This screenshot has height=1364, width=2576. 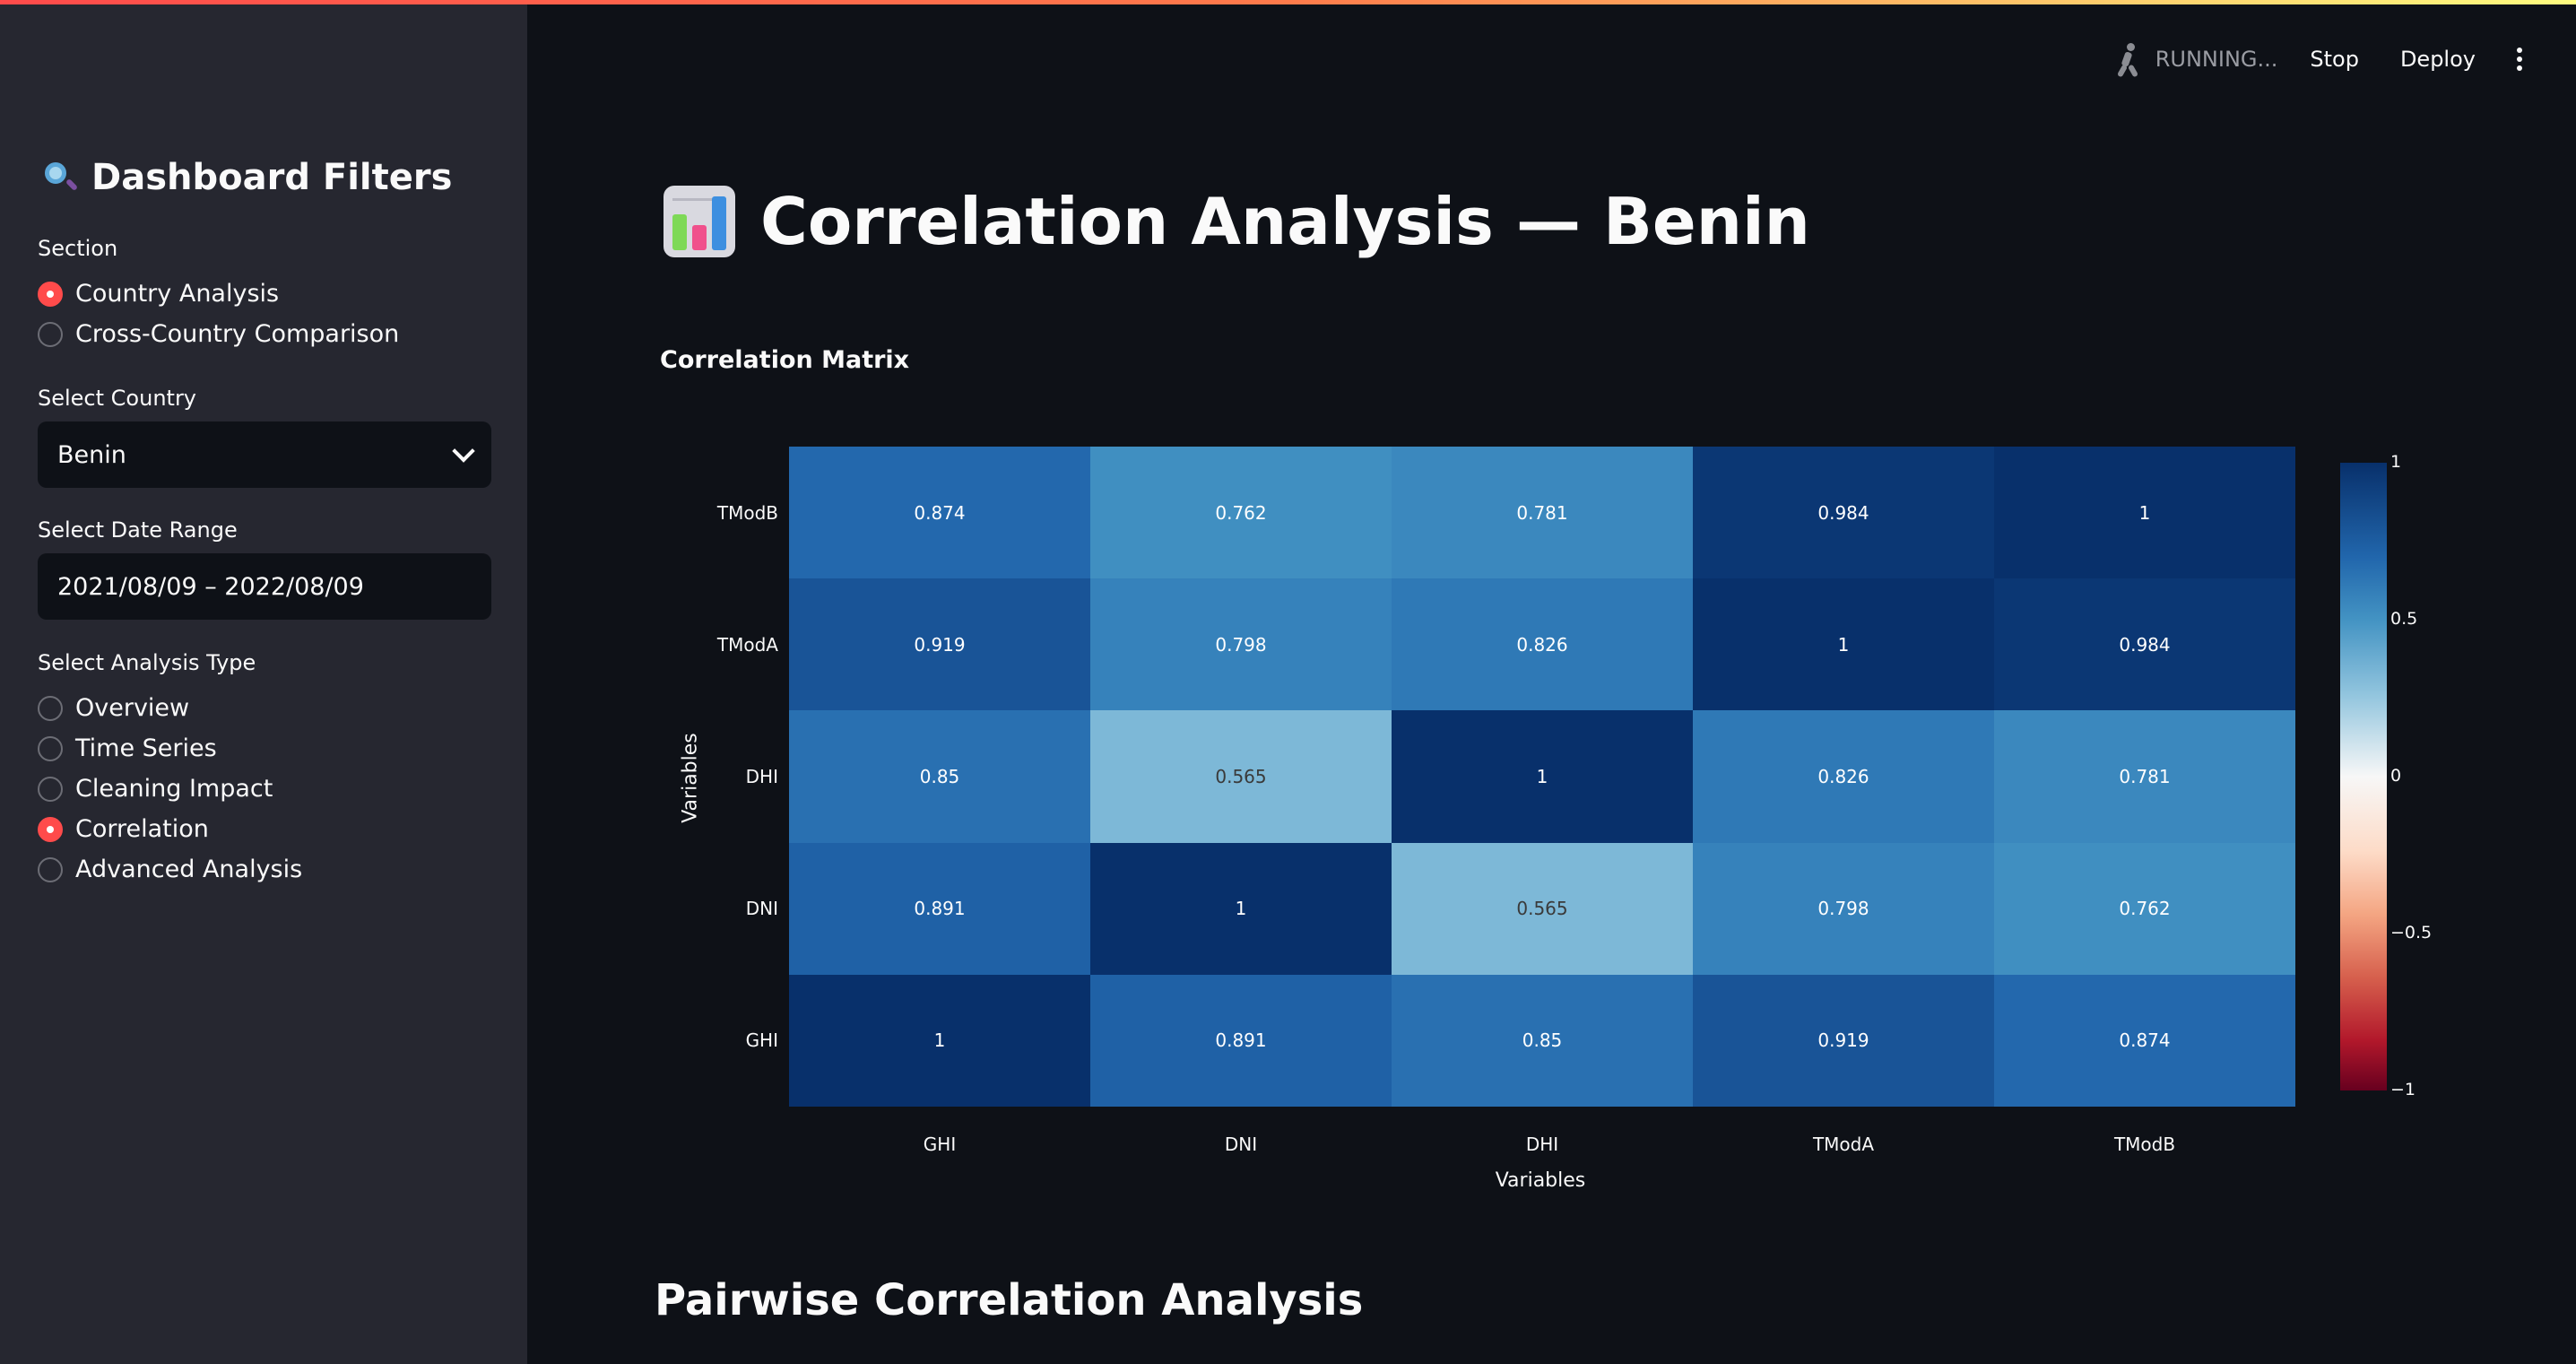 What do you see at coordinates (1241, 1144) in the screenshot?
I see `x-tick-label: DNI` at bounding box center [1241, 1144].